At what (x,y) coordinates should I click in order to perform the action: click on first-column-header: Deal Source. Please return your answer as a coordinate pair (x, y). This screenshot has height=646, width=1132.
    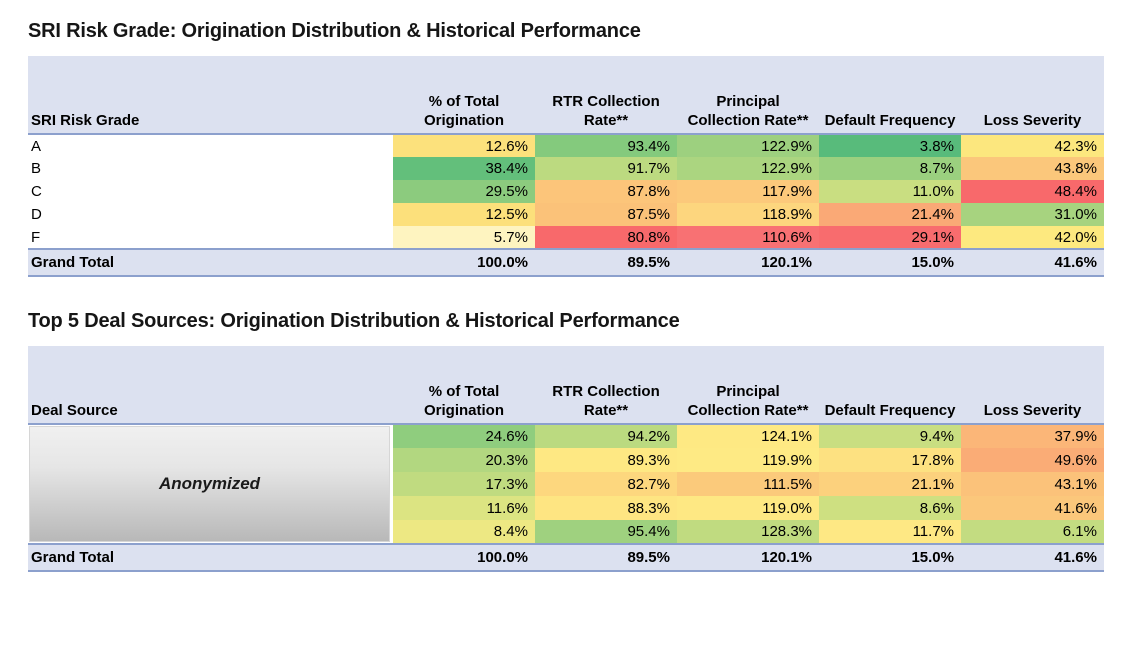
    Looking at the image, I should click on (210, 385).